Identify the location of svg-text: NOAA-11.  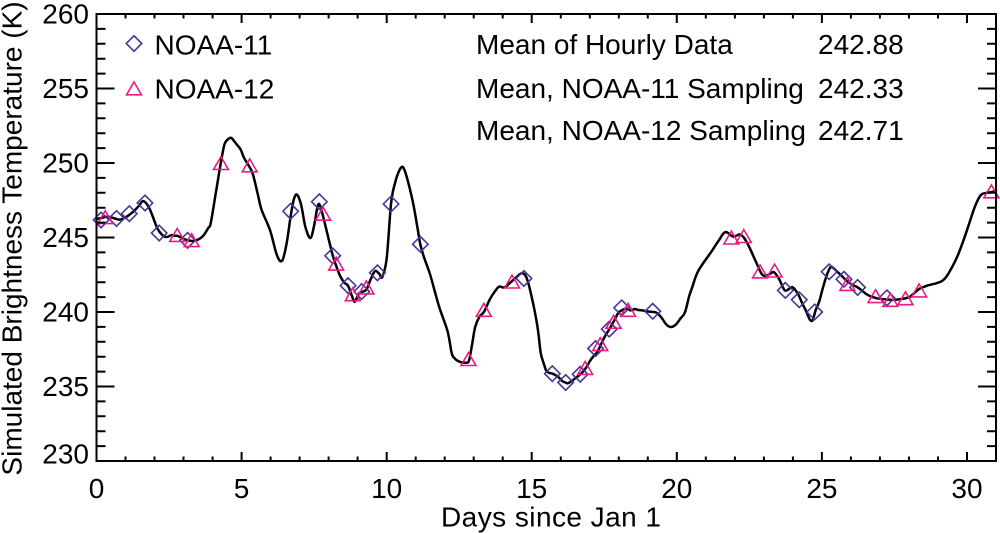
(214, 45).